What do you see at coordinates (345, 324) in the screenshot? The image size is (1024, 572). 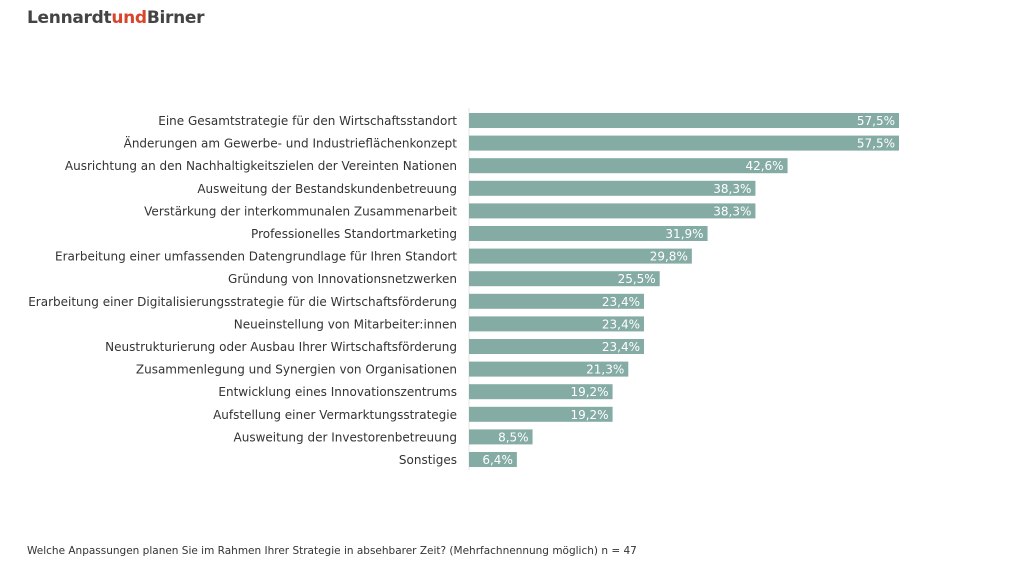 I see `category-label: Neueinstellung von Mitarbeiter:innen` at bounding box center [345, 324].